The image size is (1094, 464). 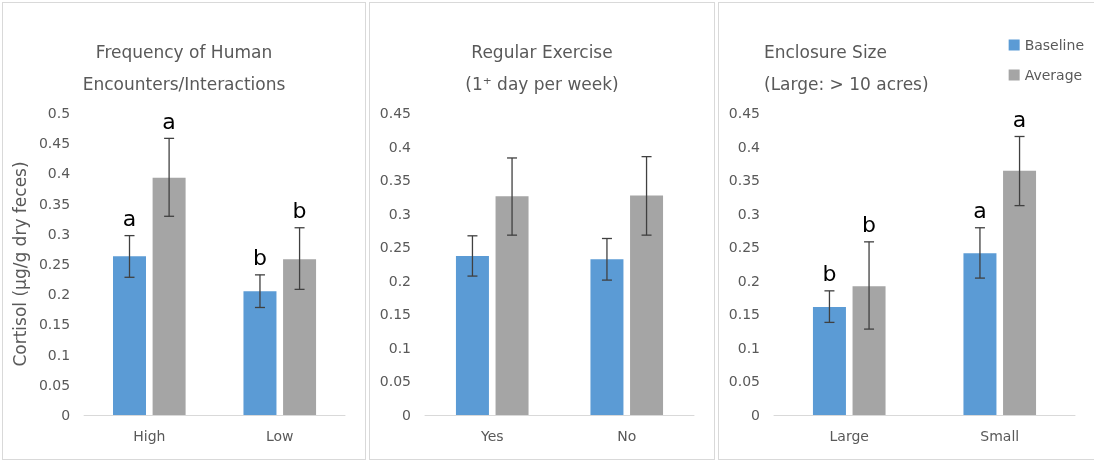 What do you see at coordinates (1054, 45) in the screenshot?
I see `legend-label: Baseline` at bounding box center [1054, 45].